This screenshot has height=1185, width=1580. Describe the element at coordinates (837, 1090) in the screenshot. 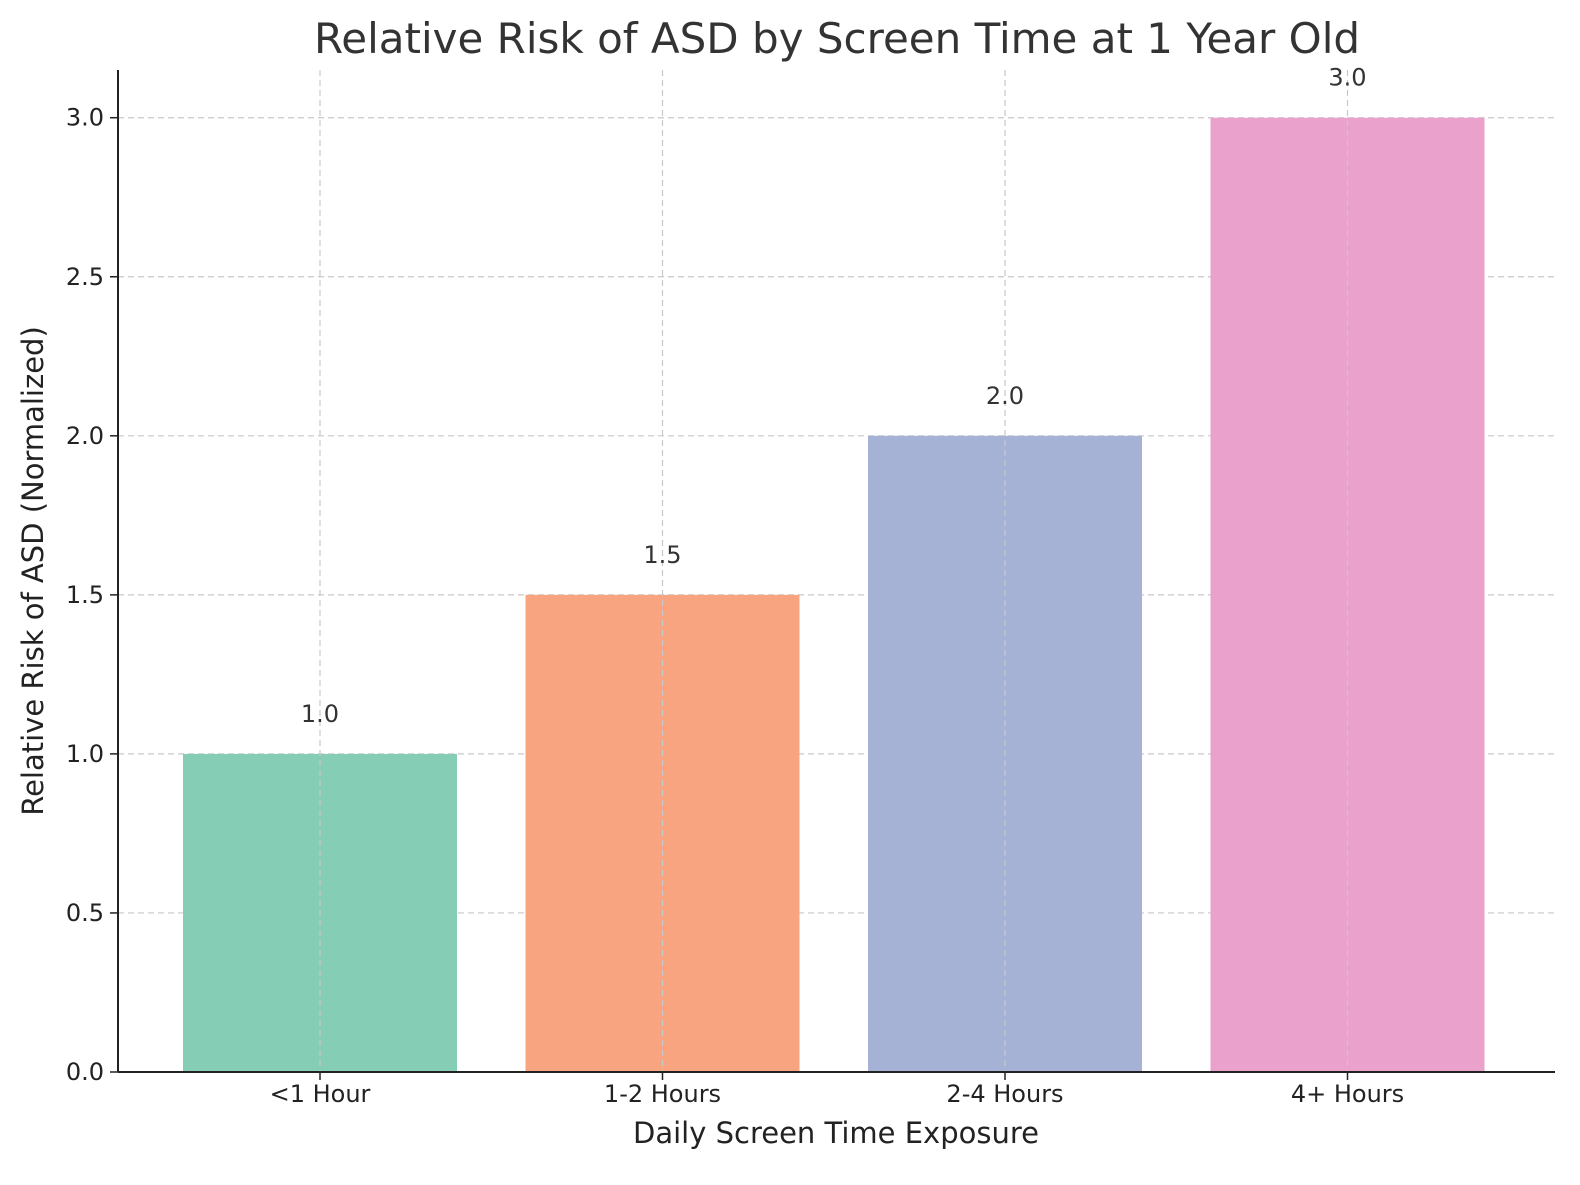

I see `x-ticks: <1 Hour 1-2 Hours 2-4 Hours 4+ Hours` at that location.